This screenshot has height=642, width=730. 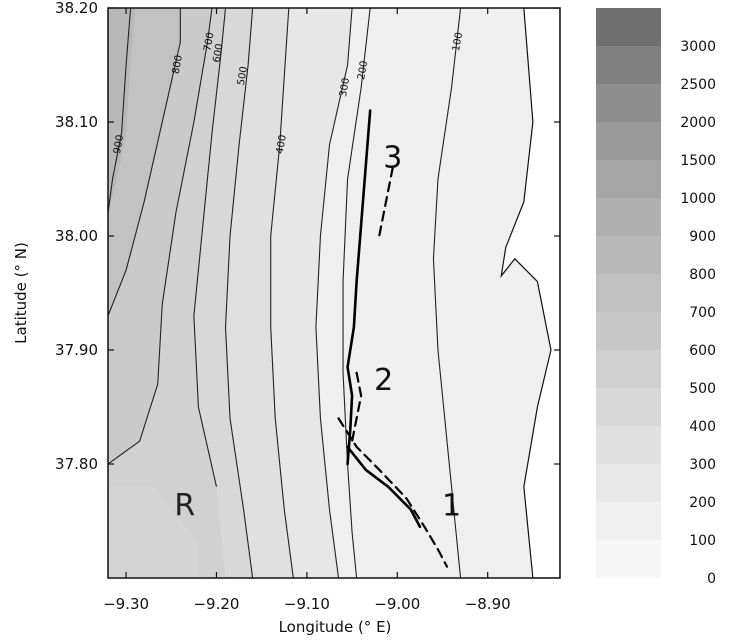 I want to click on x-tick-label: −9.30, so click(x=126, y=604).